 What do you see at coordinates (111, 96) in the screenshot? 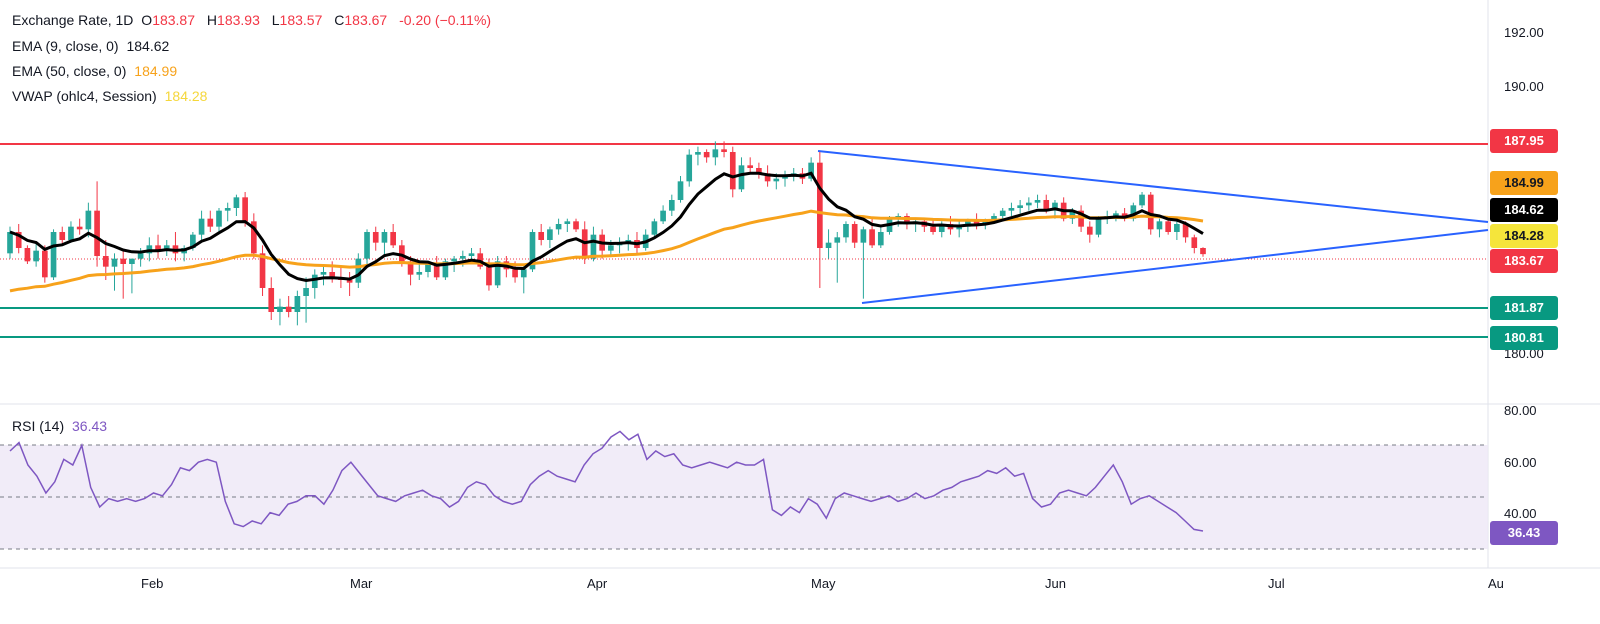
I see `legend-vwap: VWAP (ohlc4, Session) 184.28` at bounding box center [111, 96].